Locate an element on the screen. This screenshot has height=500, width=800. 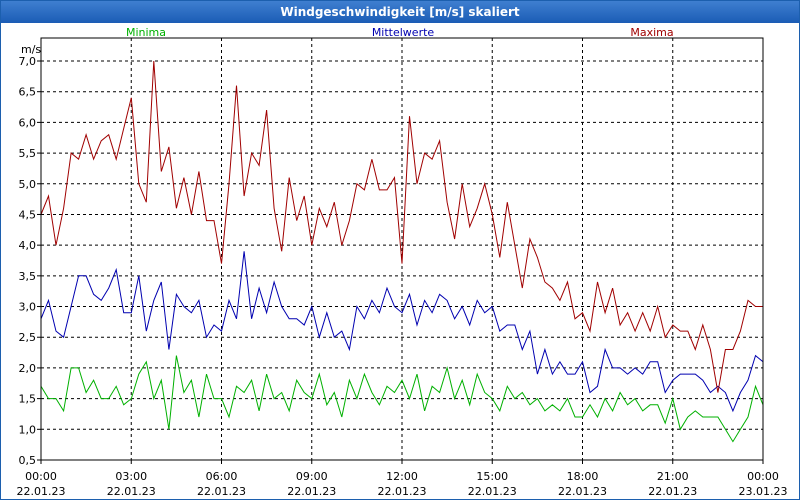
x-tick-time: 18:00 is located at coordinates (583, 476).